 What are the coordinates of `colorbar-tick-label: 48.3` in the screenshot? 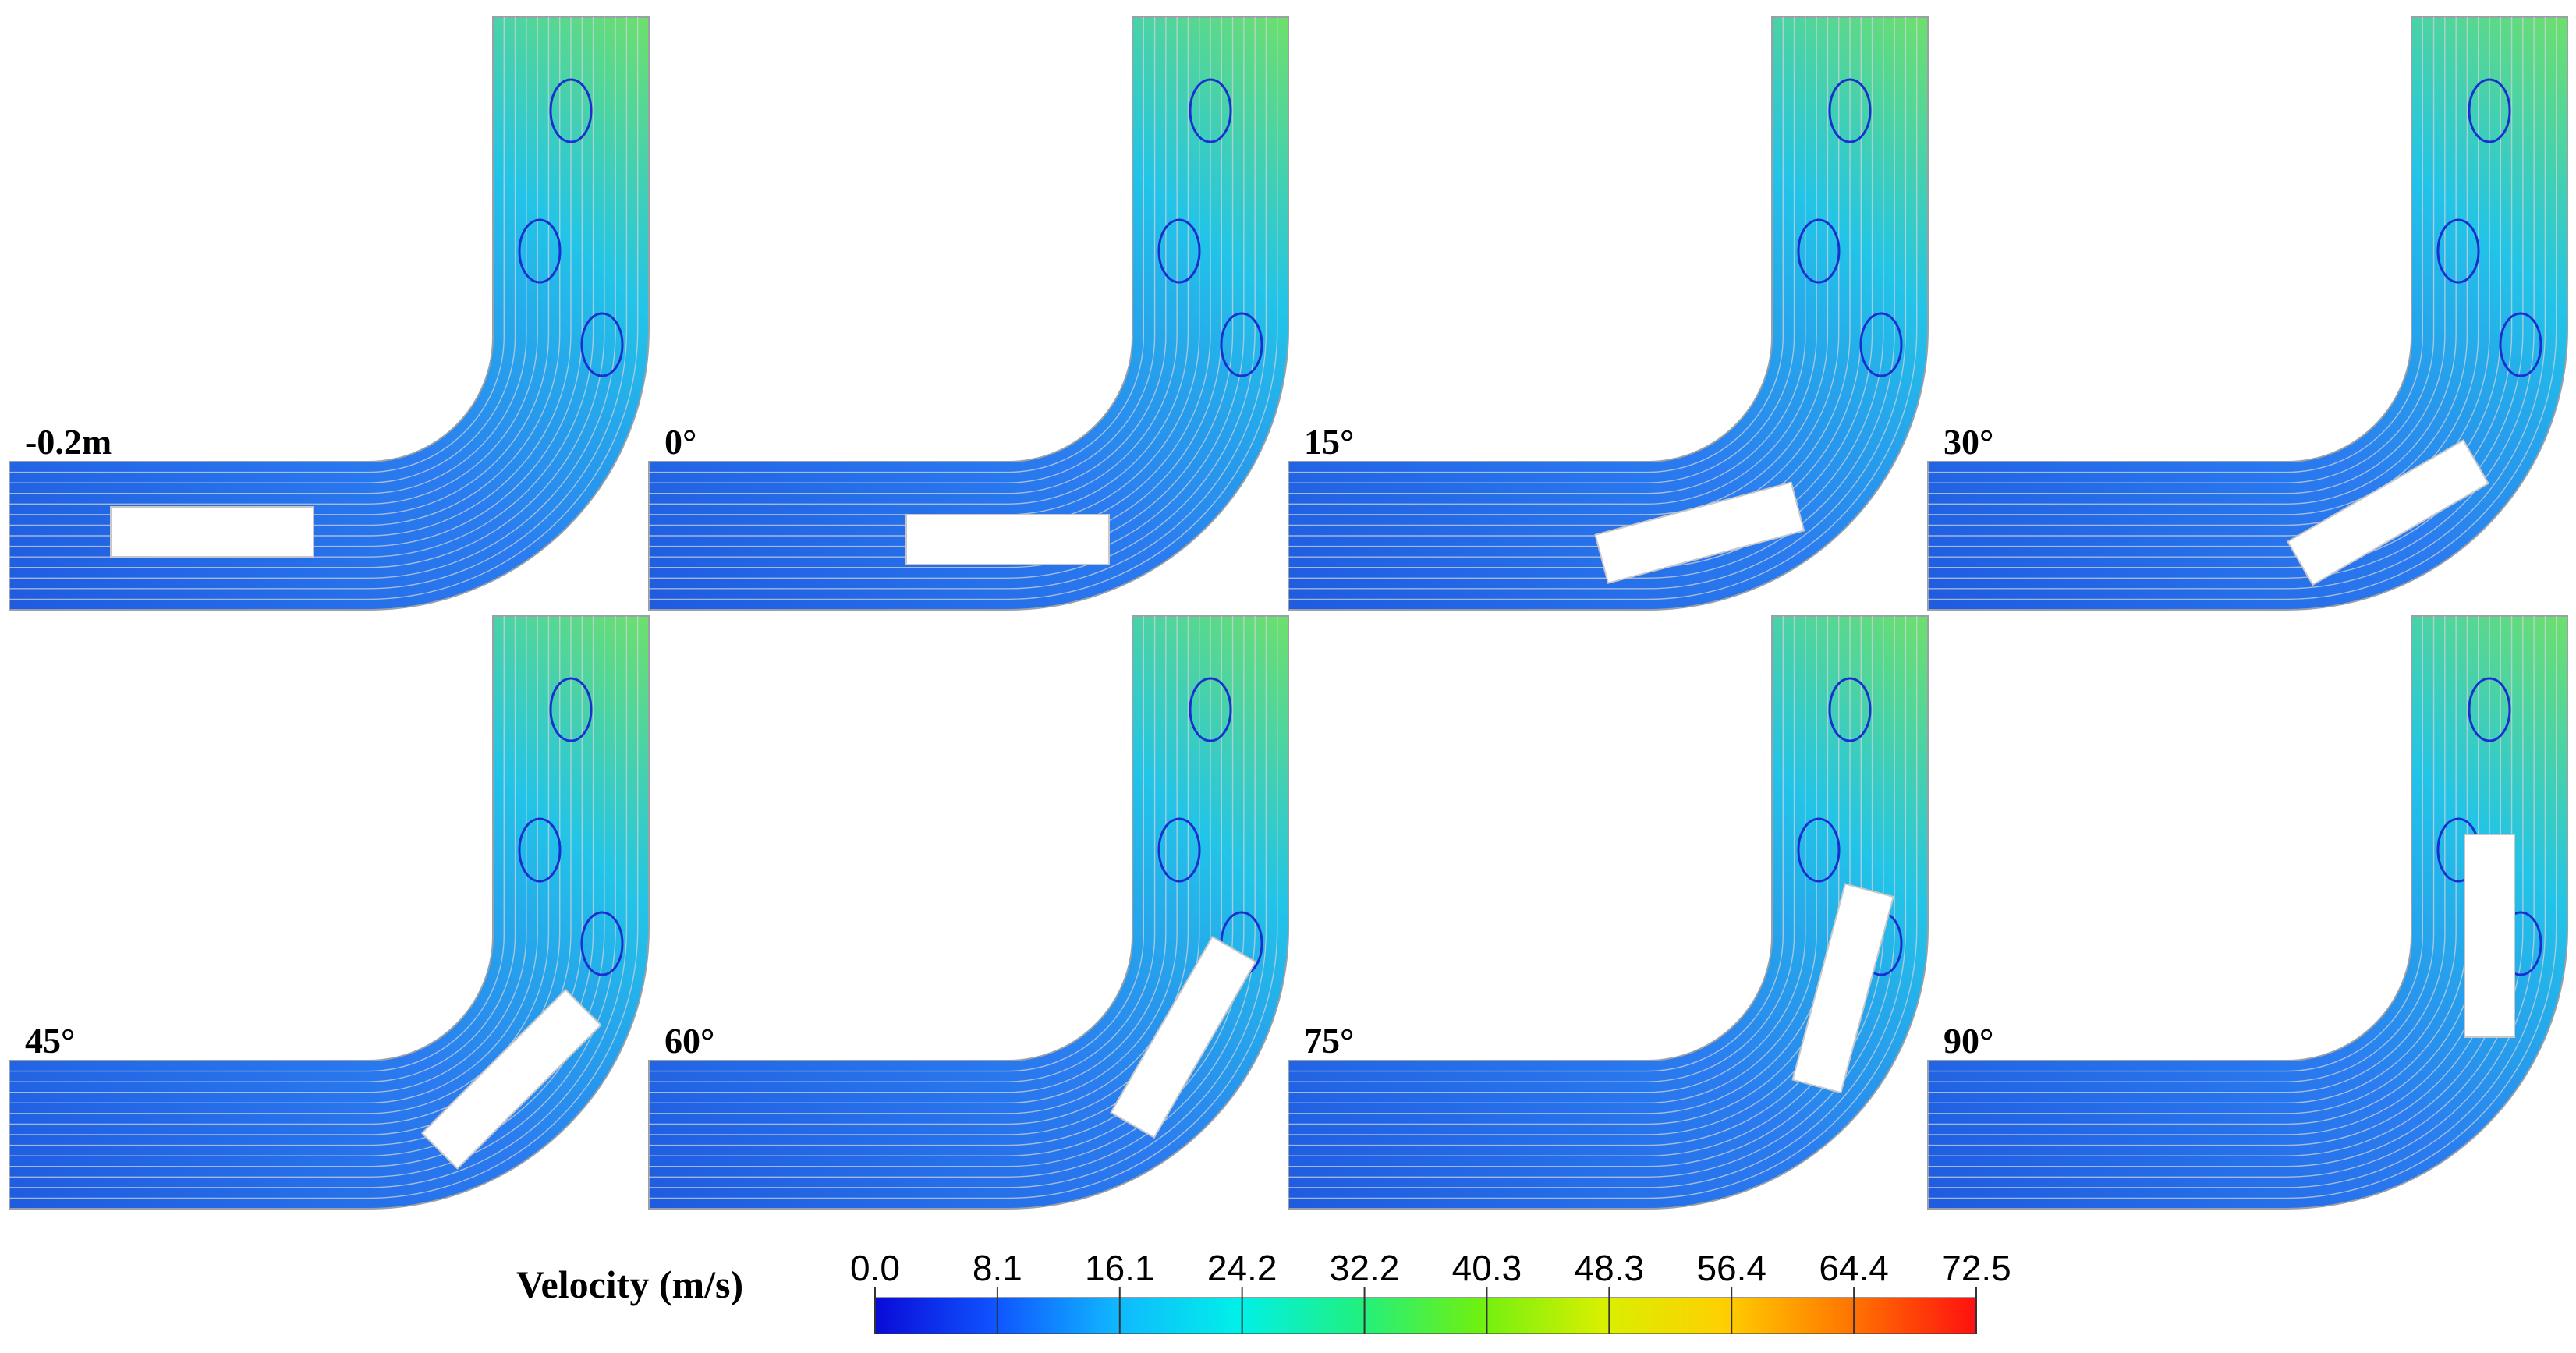 It's located at (1610, 1268).